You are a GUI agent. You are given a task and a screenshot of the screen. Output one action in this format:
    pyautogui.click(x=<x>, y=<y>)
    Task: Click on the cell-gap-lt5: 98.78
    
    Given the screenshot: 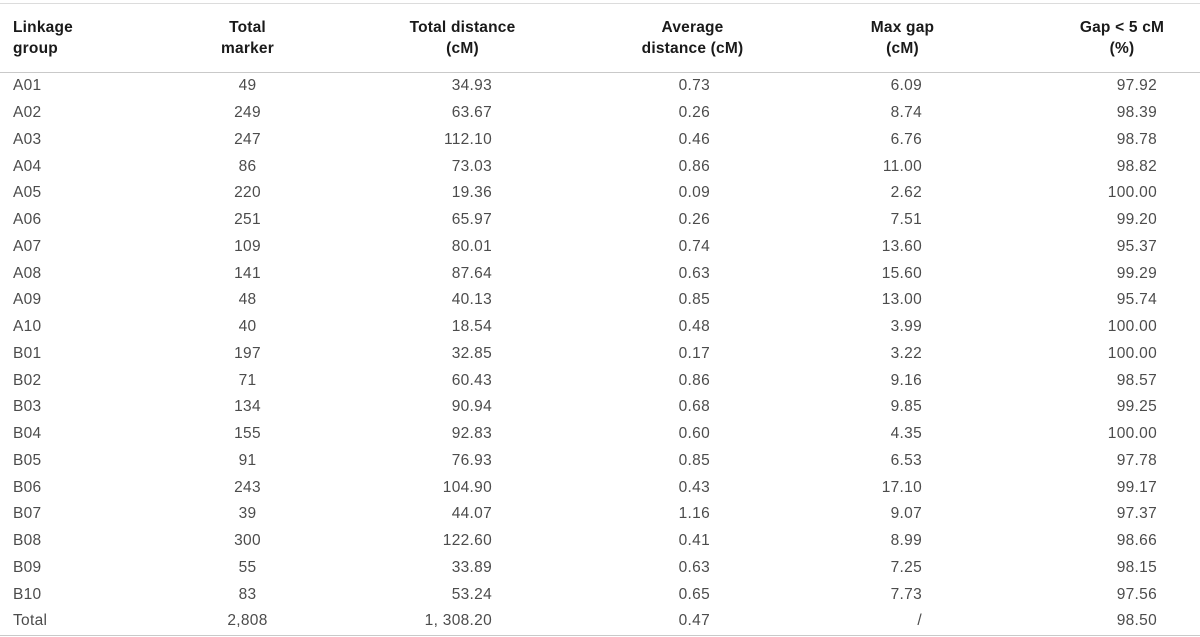 What is the action you would take?
    pyautogui.click(x=1136, y=139)
    